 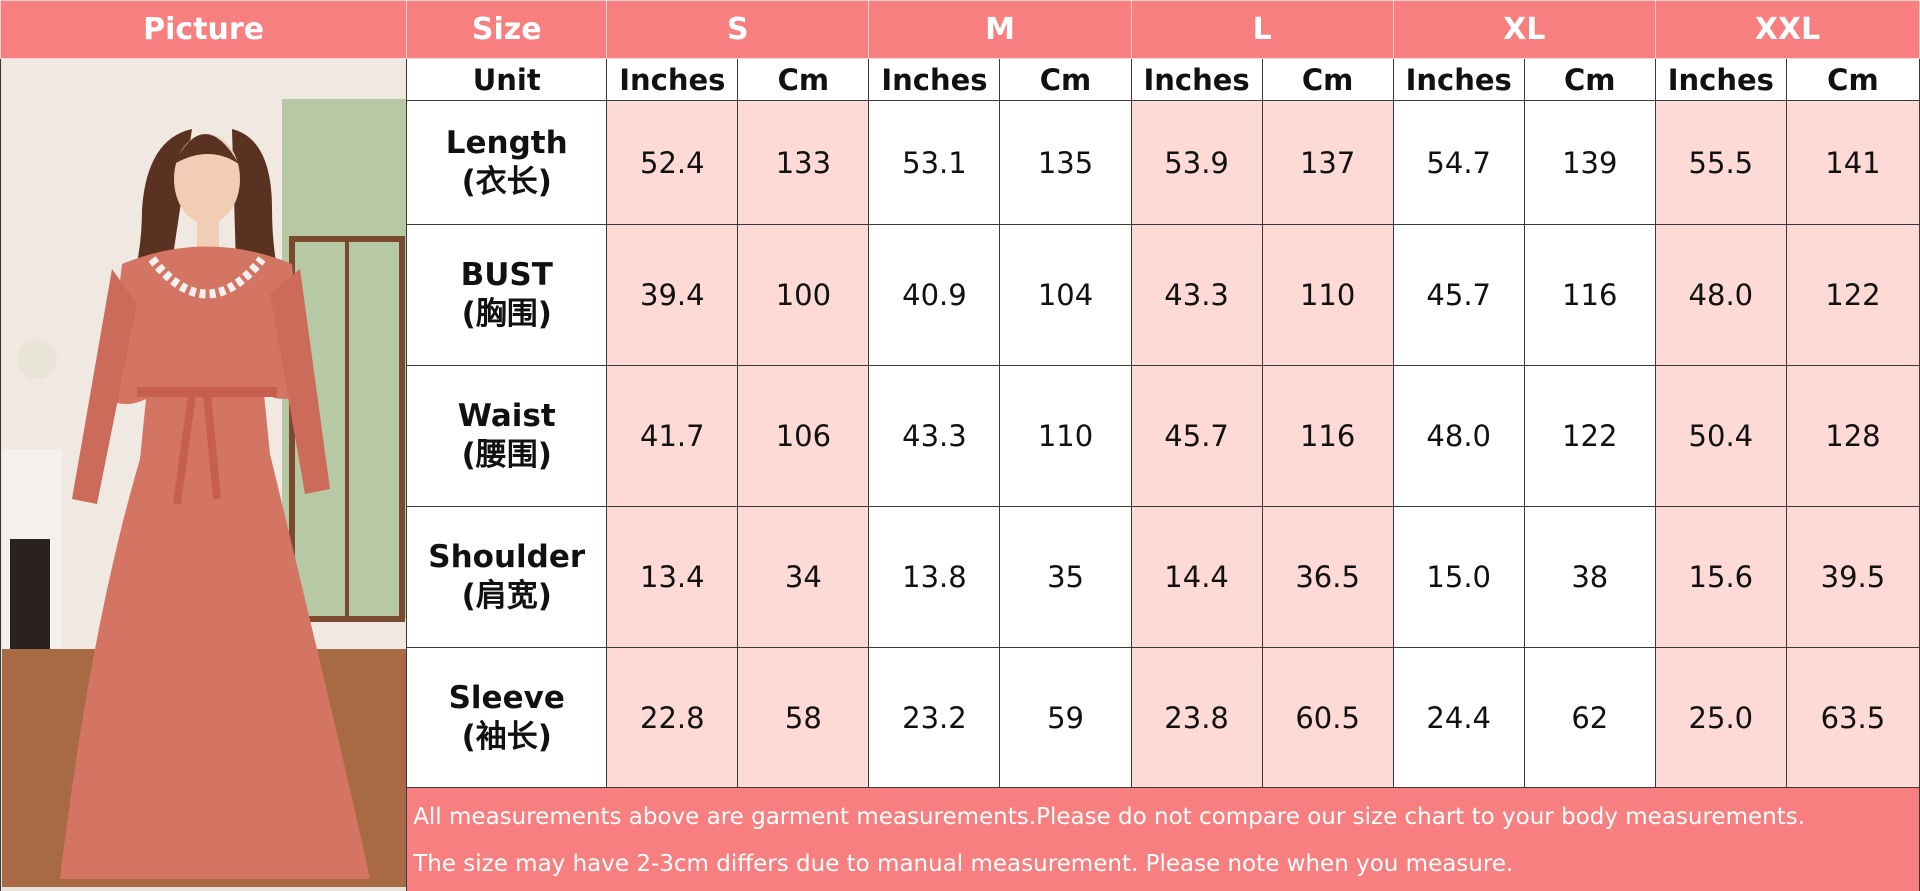 What do you see at coordinates (672, 295) in the screenshot?
I see `value-cell: 39.4` at bounding box center [672, 295].